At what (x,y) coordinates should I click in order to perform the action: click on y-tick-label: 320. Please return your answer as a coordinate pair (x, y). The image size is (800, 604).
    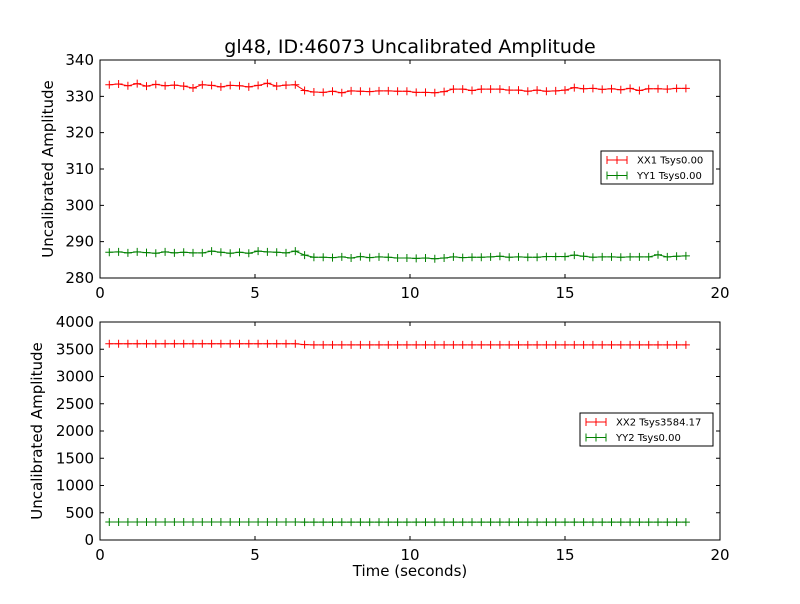
    Looking at the image, I should click on (79, 133).